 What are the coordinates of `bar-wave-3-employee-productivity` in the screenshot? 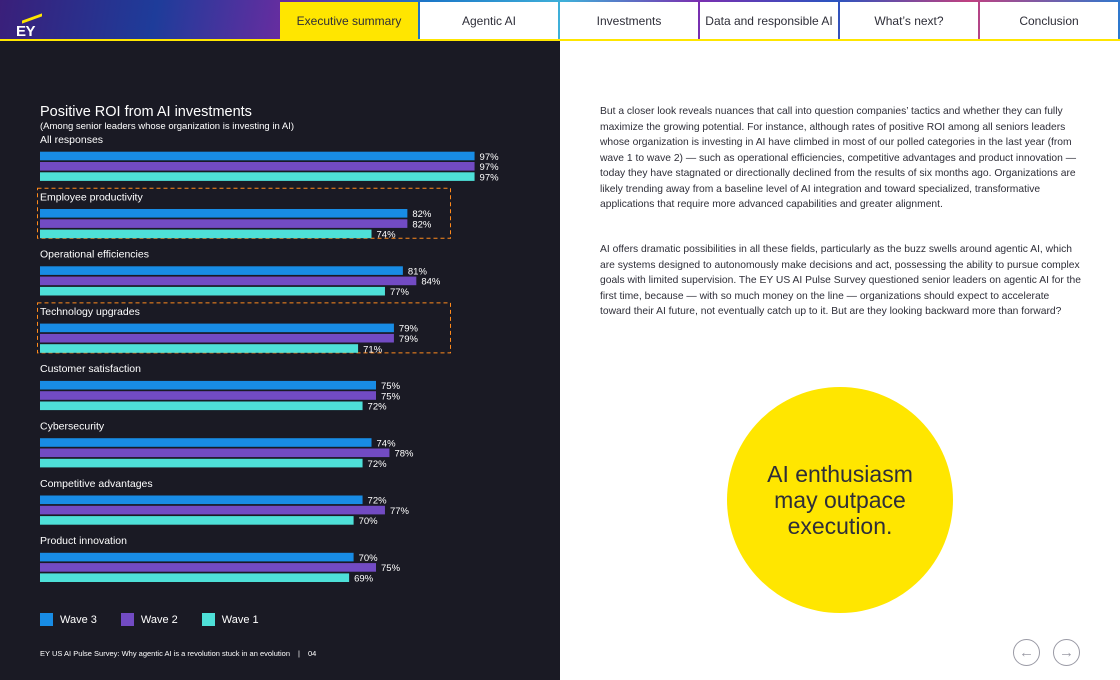 It's located at (224, 213).